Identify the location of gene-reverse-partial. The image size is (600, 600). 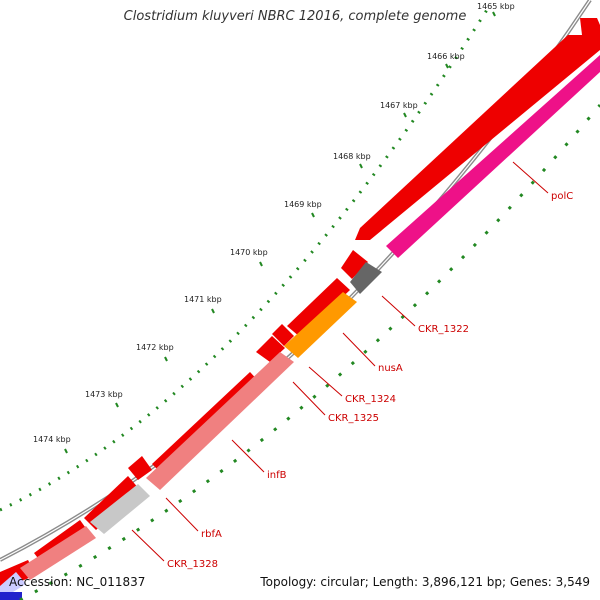
(11, 596).